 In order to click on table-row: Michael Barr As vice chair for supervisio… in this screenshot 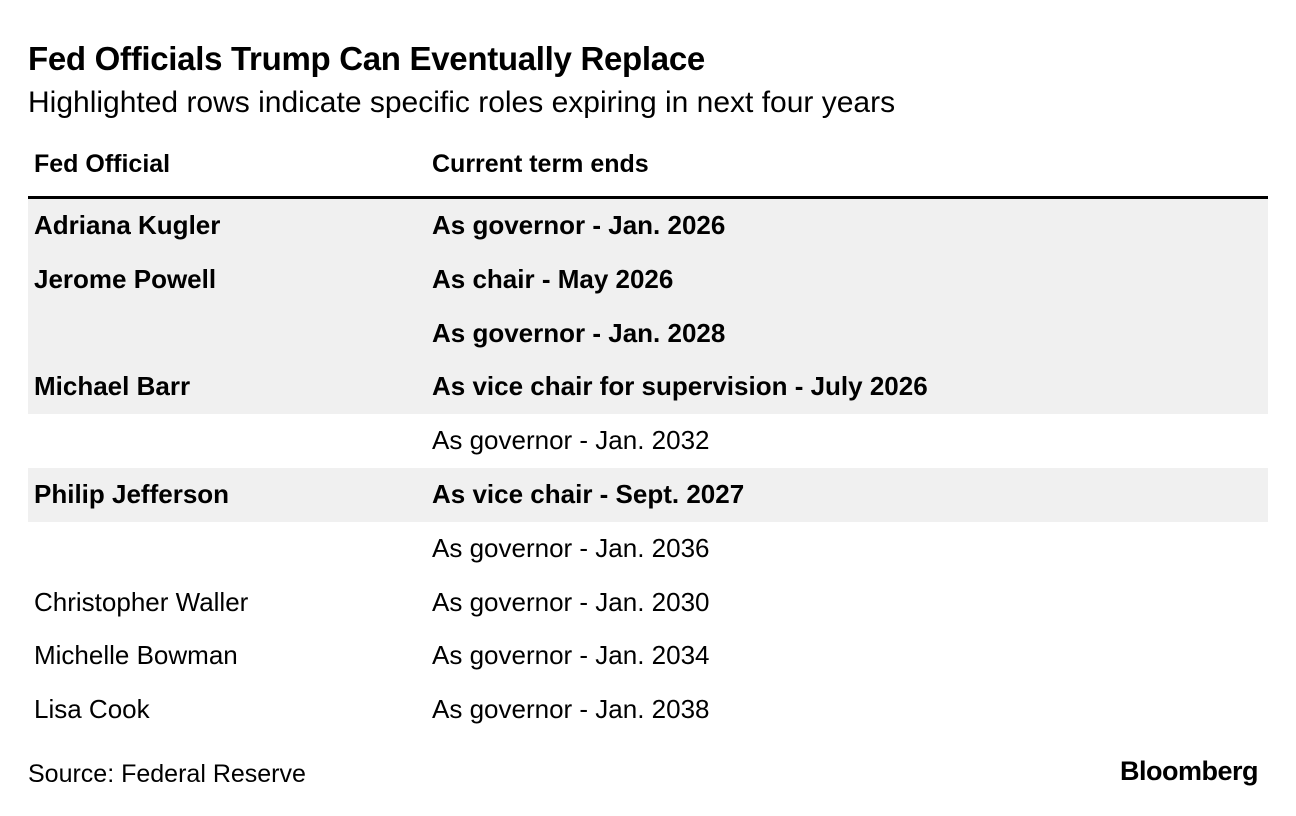, I will do `click(648, 387)`.